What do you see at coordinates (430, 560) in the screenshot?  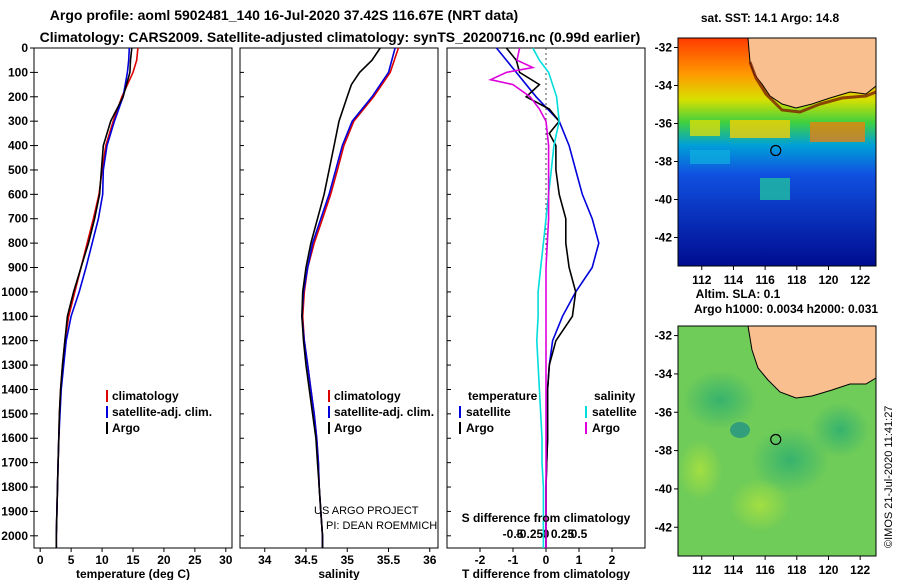 I see `x-tick-label: 36` at bounding box center [430, 560].